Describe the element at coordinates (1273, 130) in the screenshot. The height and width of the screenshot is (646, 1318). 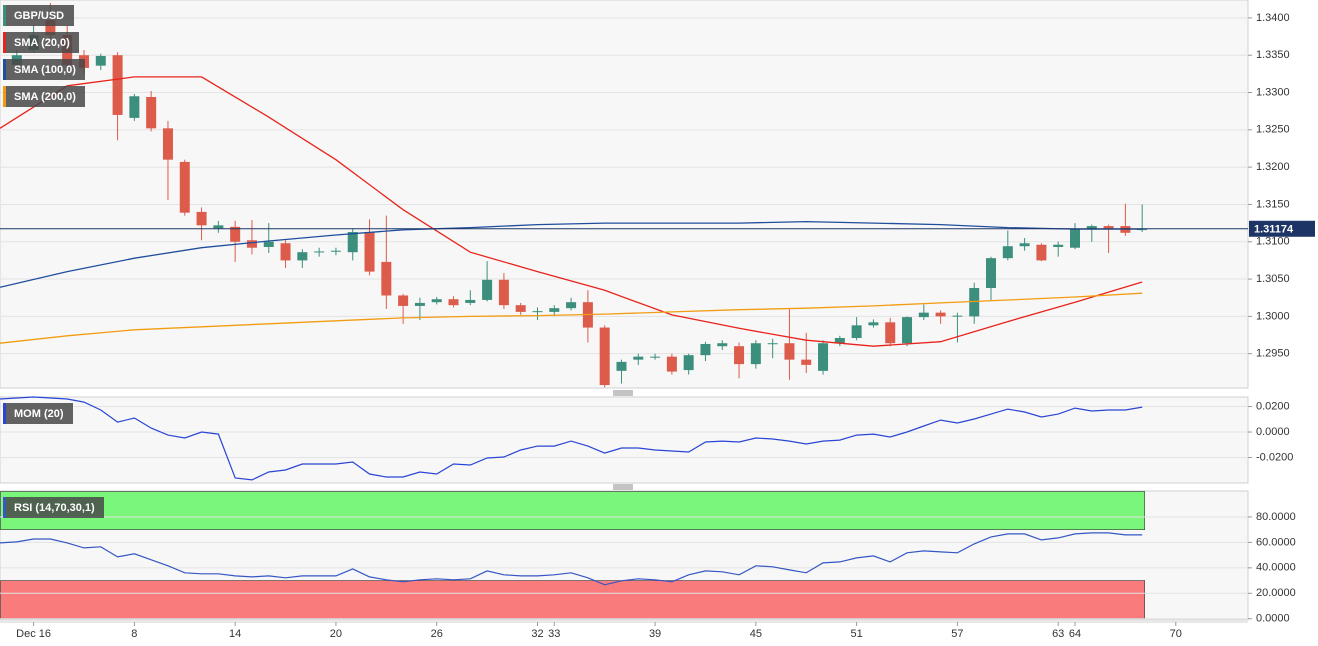
I see `y-tick-label: 1.3250` at that location.